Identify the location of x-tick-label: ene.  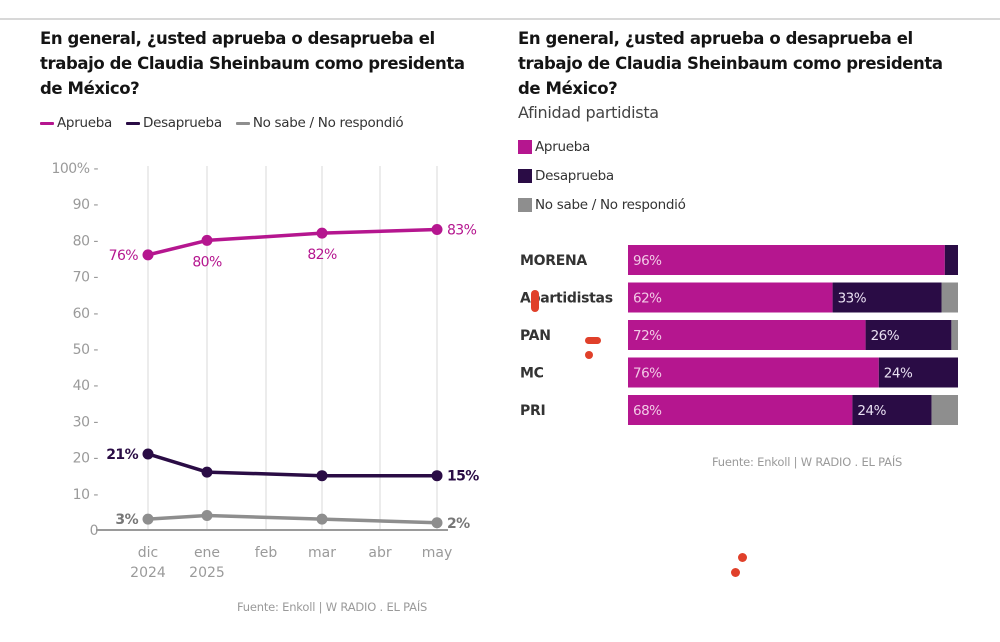
(207, 553).